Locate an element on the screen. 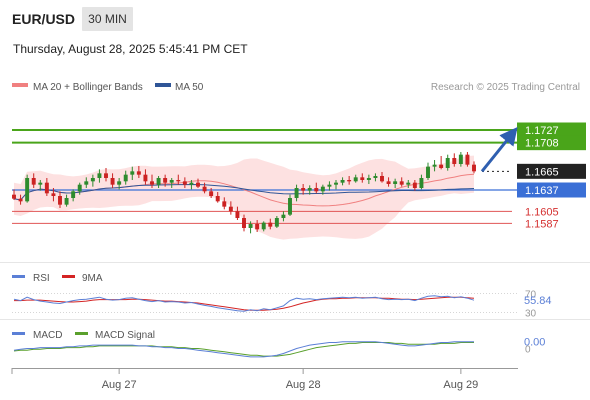  projection is located at coordinates (499, 149).